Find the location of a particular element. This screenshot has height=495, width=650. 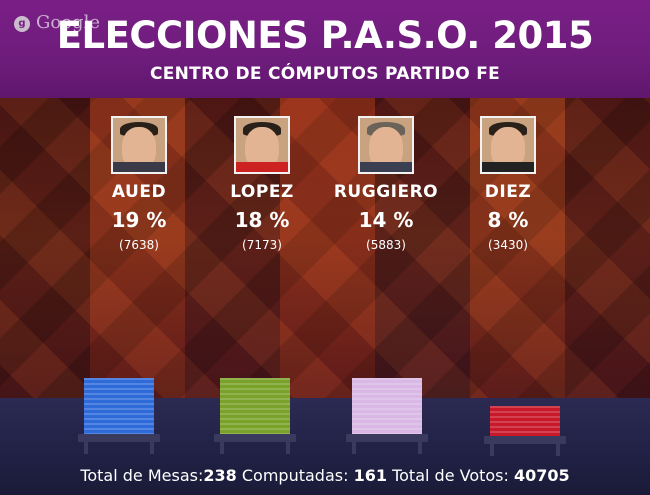

candidate-card: DIEZ 8 % (3430) is located at coordinates (508, 184).